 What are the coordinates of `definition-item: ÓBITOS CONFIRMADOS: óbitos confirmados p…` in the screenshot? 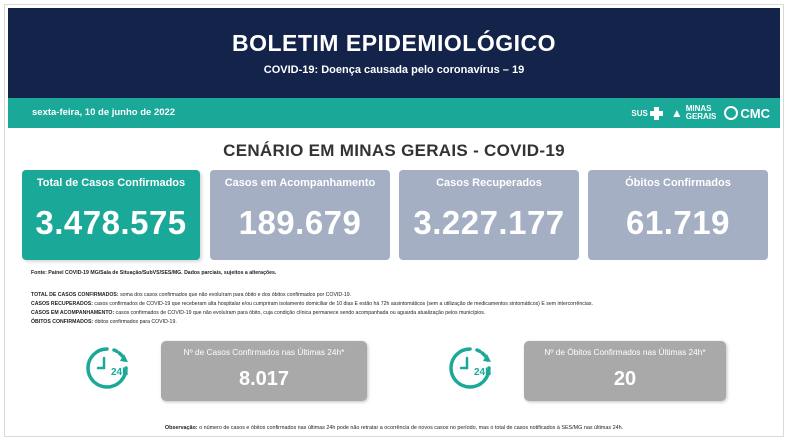 It's located at (104, 322).